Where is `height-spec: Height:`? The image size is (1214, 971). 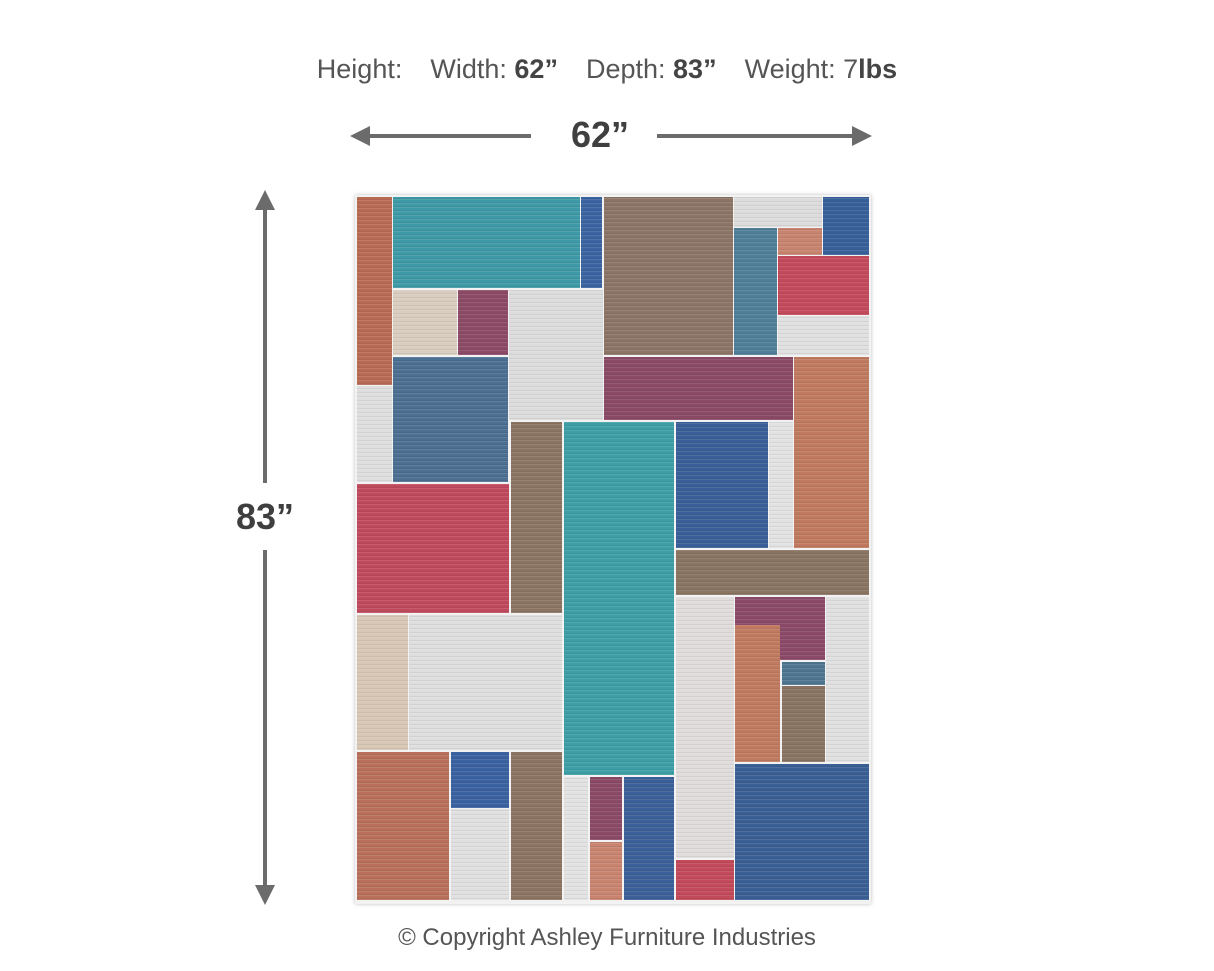 height-spec: Height: is located at coordinates (360, 69).